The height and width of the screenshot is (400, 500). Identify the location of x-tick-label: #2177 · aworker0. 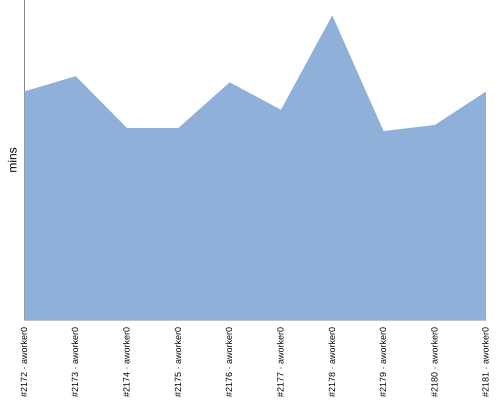
(280, 362).